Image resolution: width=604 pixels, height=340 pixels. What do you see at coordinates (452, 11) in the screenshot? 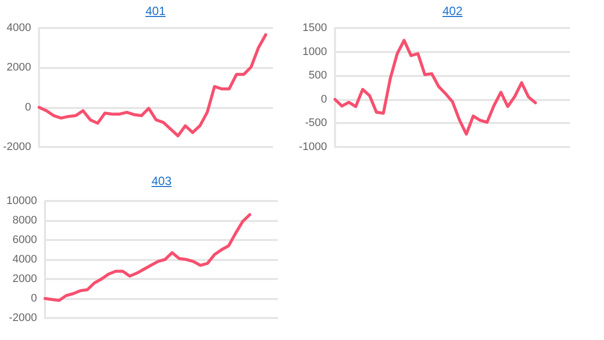
I see `chart-title: 402` at bounding box center [452, 11].